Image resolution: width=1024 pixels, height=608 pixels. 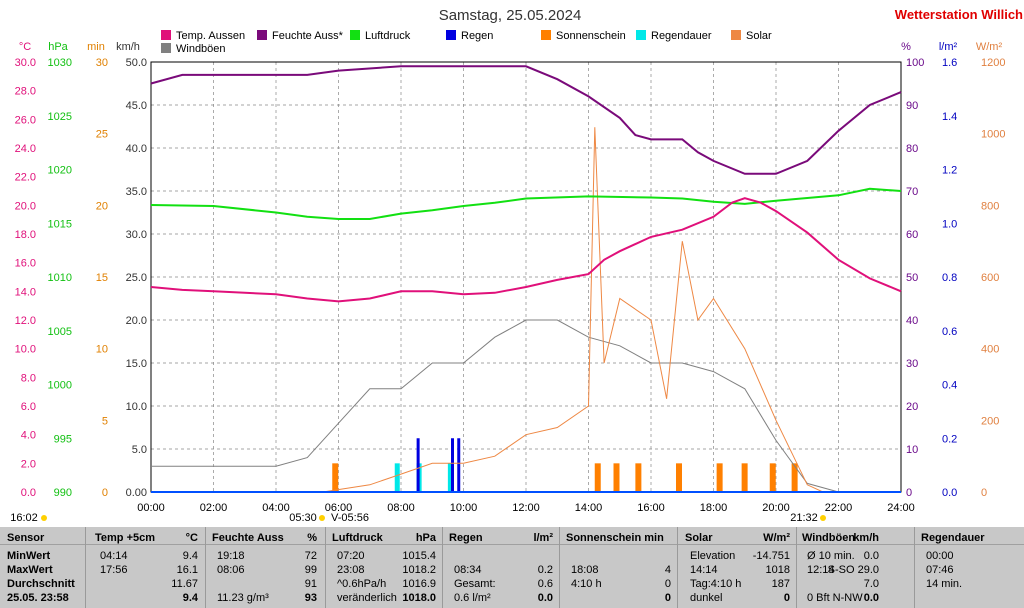 What do you see at coordinates (704, 570) in the screenshot?
I see `solar-label: 14:14` at bounding box center [704, 570].